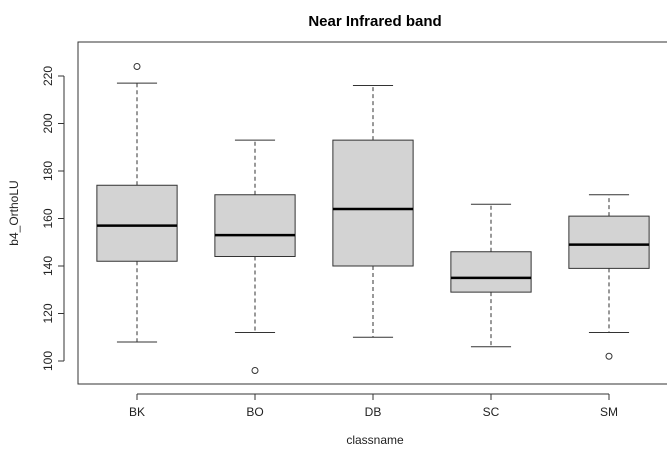 The image size is (667, 453). Describe the element at coordinates (374, 21) in the screenshot. I see `chart-title: Near Infrared band` at that location.